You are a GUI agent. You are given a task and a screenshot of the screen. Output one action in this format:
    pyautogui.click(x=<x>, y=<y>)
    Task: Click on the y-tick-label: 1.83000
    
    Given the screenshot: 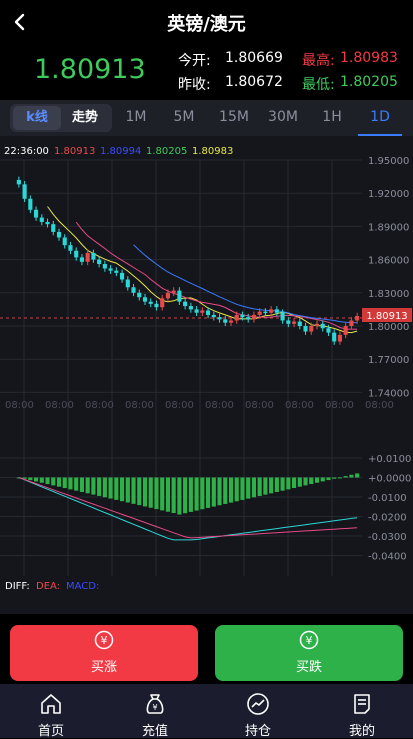 What is the action you would take?
    pyautogui.click(x=388, y=294)
    